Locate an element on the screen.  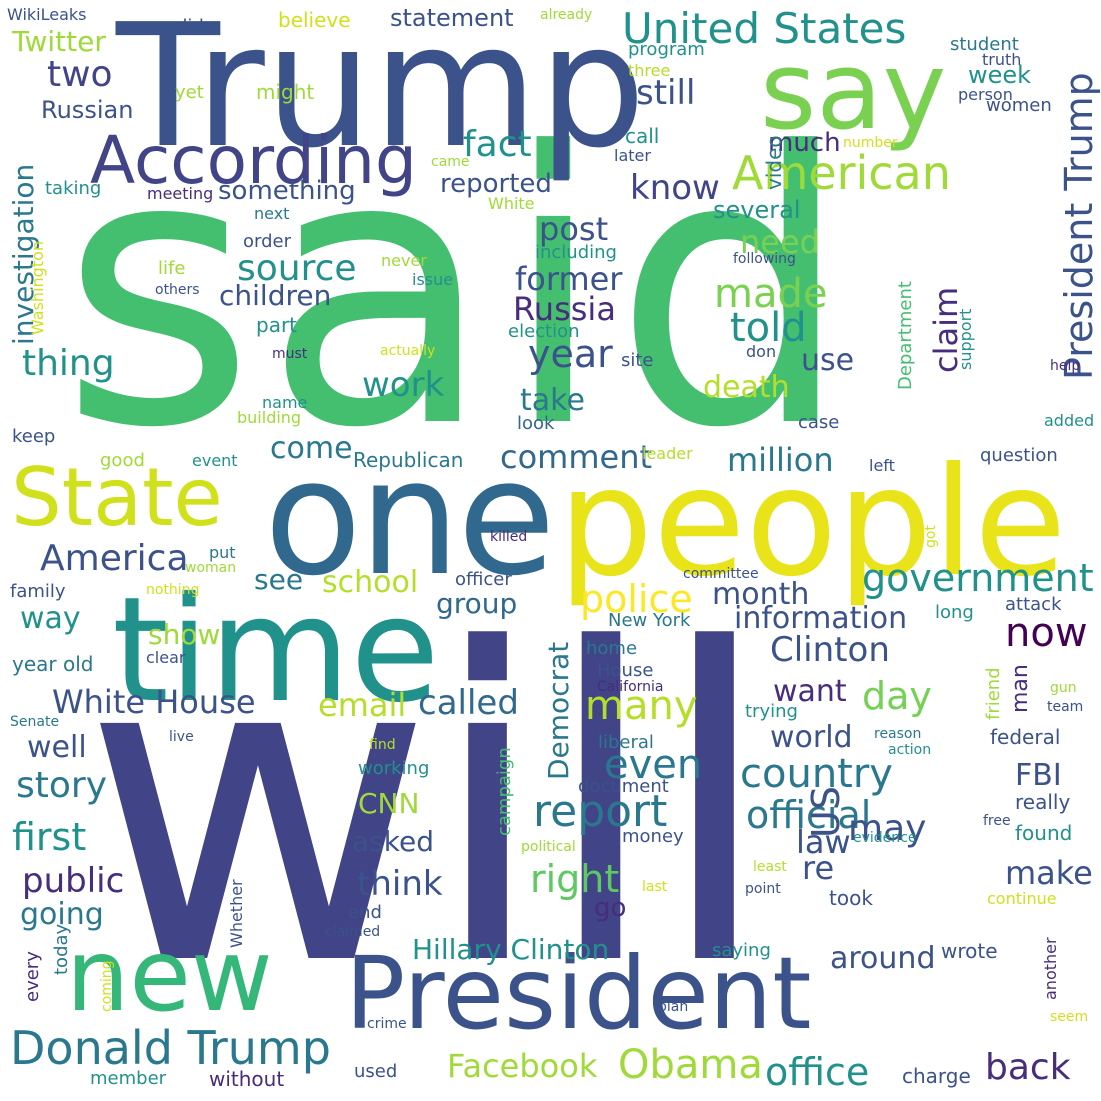
word: Republican is located at coordinates (408, 460).